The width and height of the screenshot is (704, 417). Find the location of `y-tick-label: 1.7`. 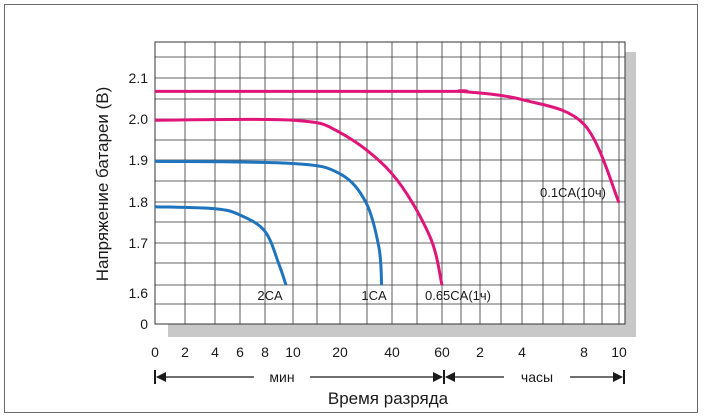

y-tick-label: 1.7 is located at coordinates (139, 243).